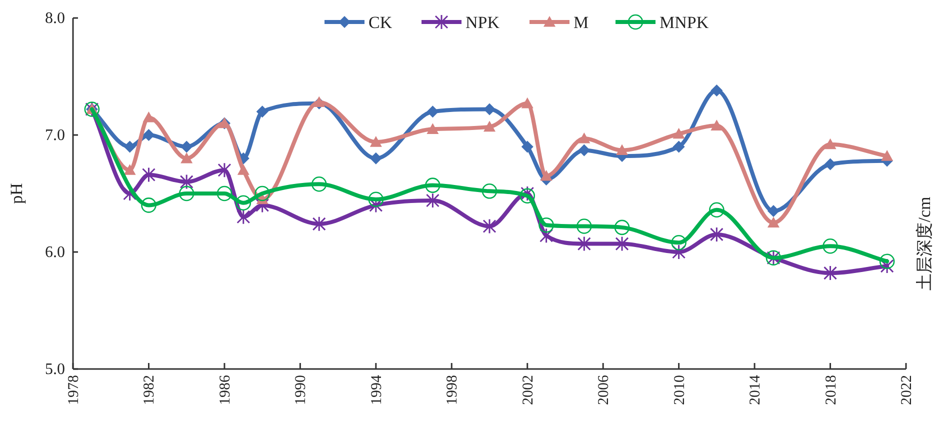 The height and width of the screenshot is (426, 936). Describe the element at coordinates (831, 390) in the screenshot. I see `x-tick-label: 2018` at that location.